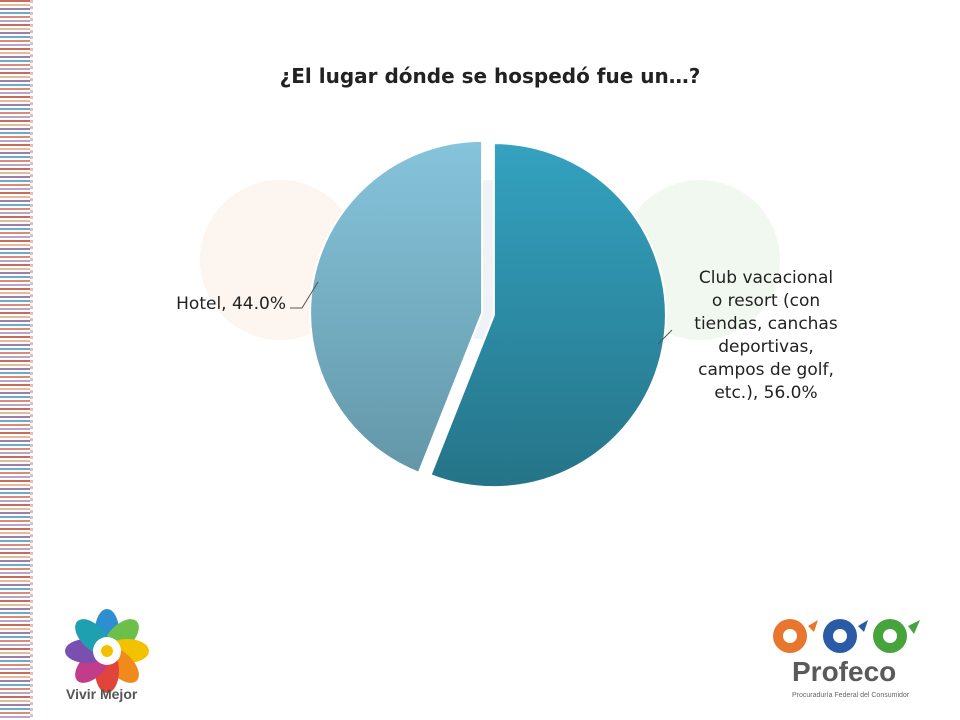  I want to click on decorative-stripe-edge, so click(31, 360).